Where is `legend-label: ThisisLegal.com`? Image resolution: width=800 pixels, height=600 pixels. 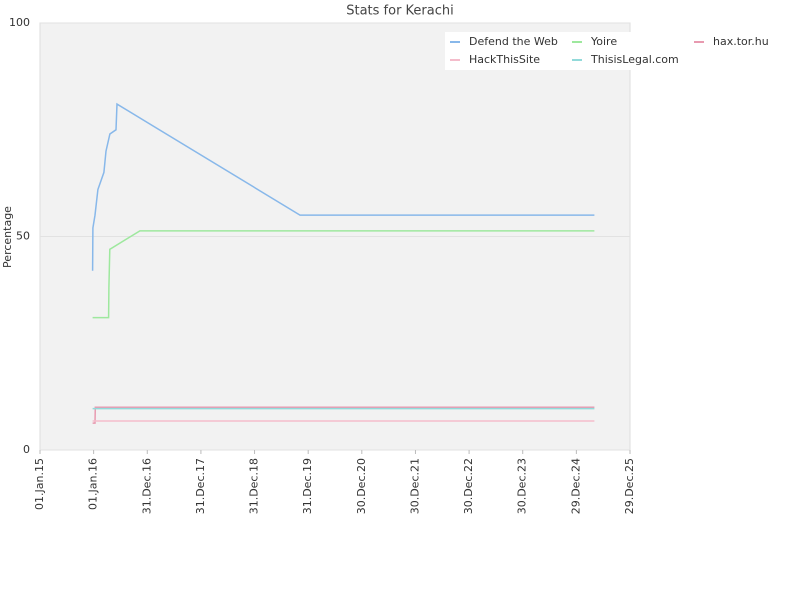
legend-label: ThisisLegal.com is located at coordinates (634, 59).